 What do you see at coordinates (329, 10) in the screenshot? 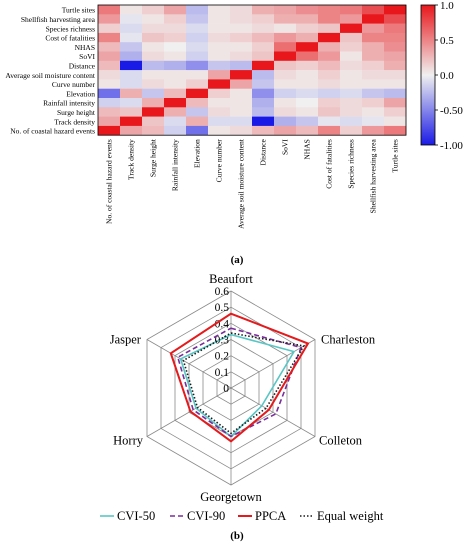
I see `heatmap-cell-turtle-sites-cost-of-fatalities` at bounding box center [329, 10].